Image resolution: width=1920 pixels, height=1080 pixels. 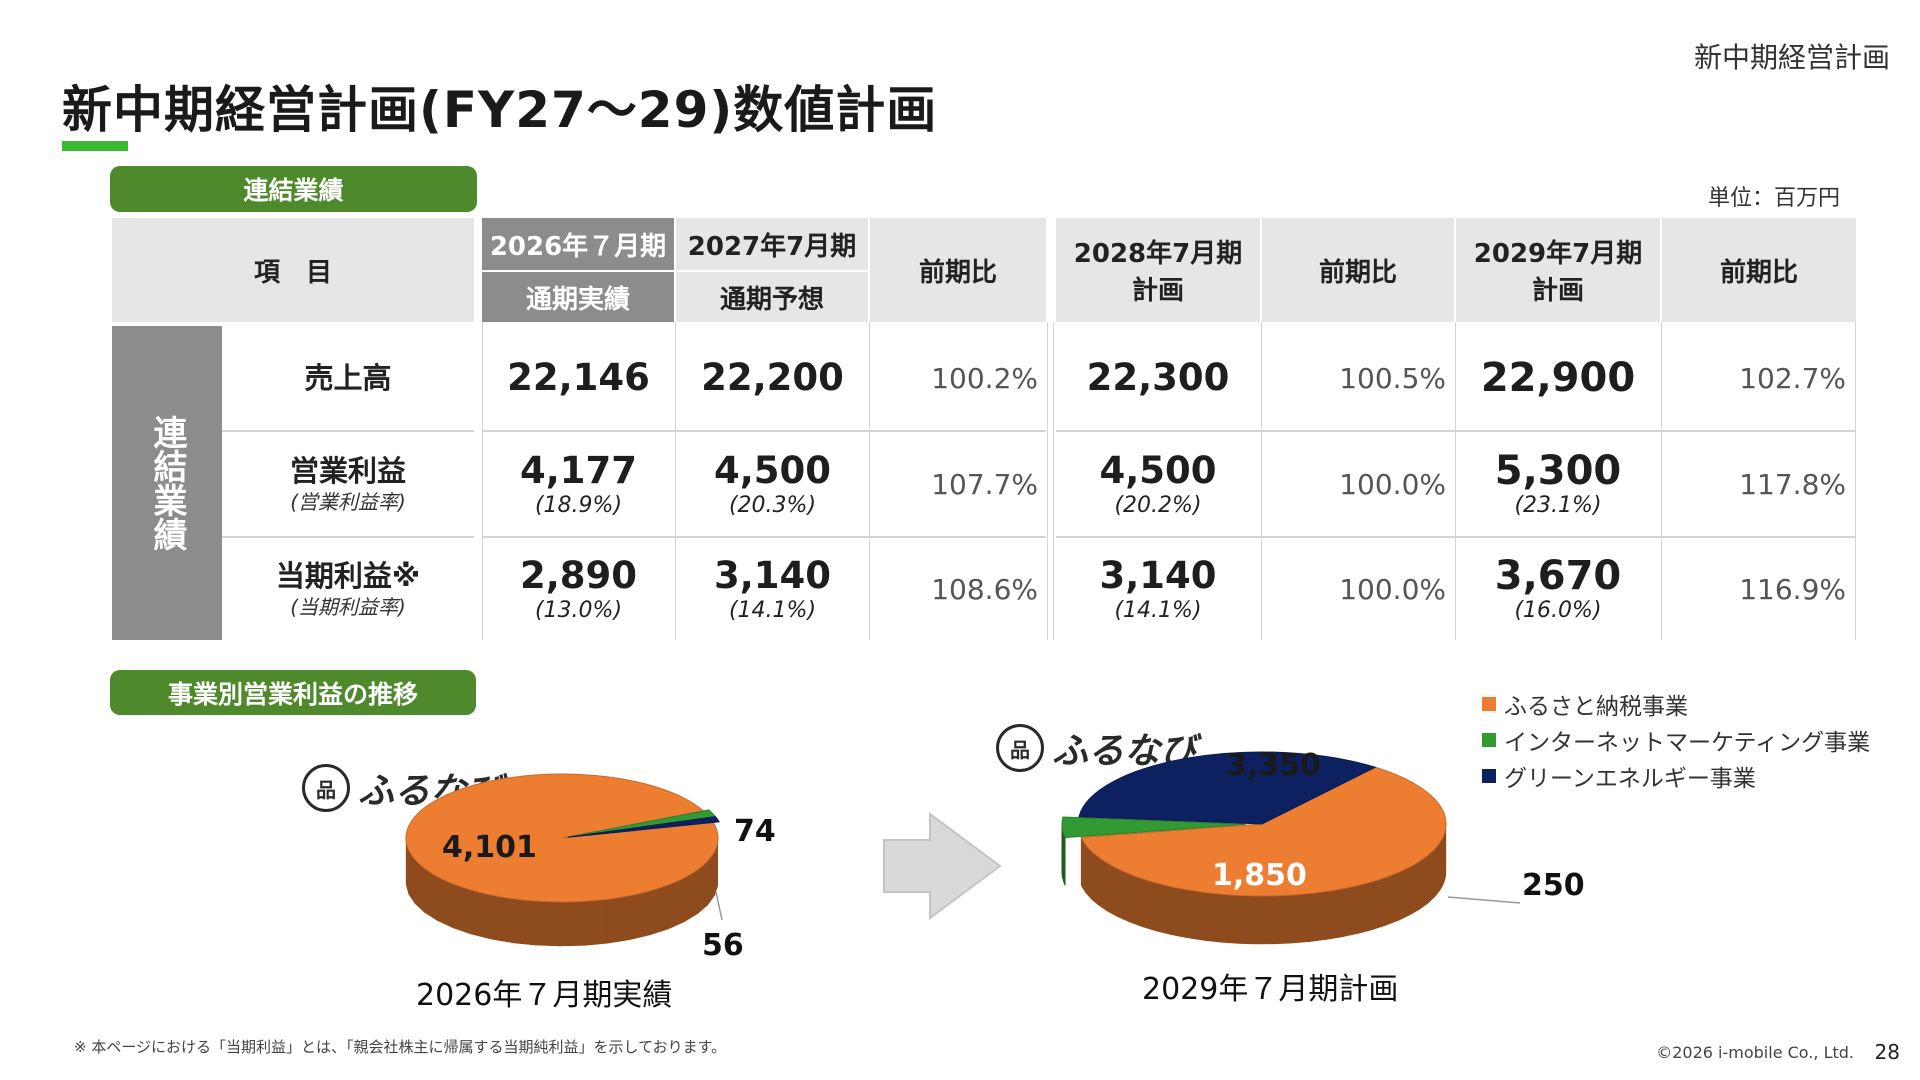 I want to click on row-item-sales: 売上高, so click(x=348, y=378).